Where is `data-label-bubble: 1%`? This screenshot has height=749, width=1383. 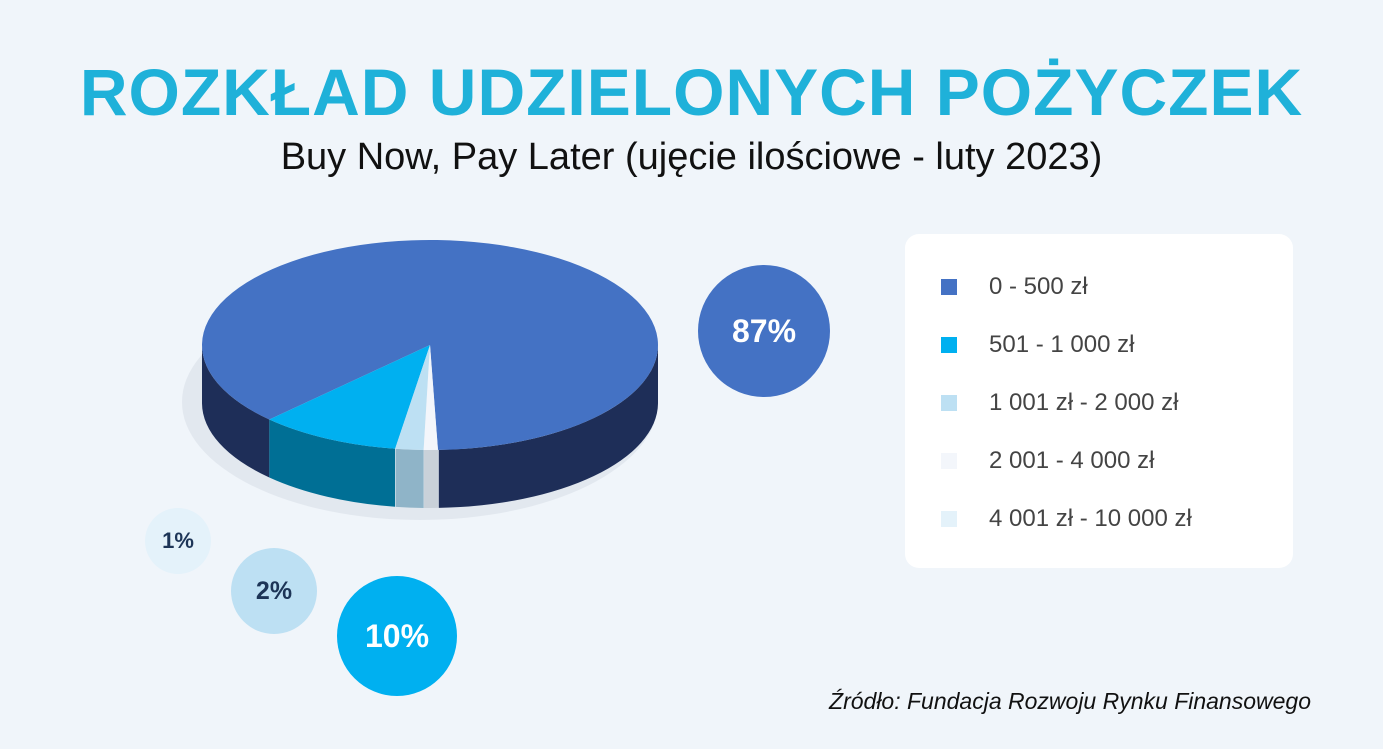
data-label-bubble: 1% is located at coordinates (178, 541).